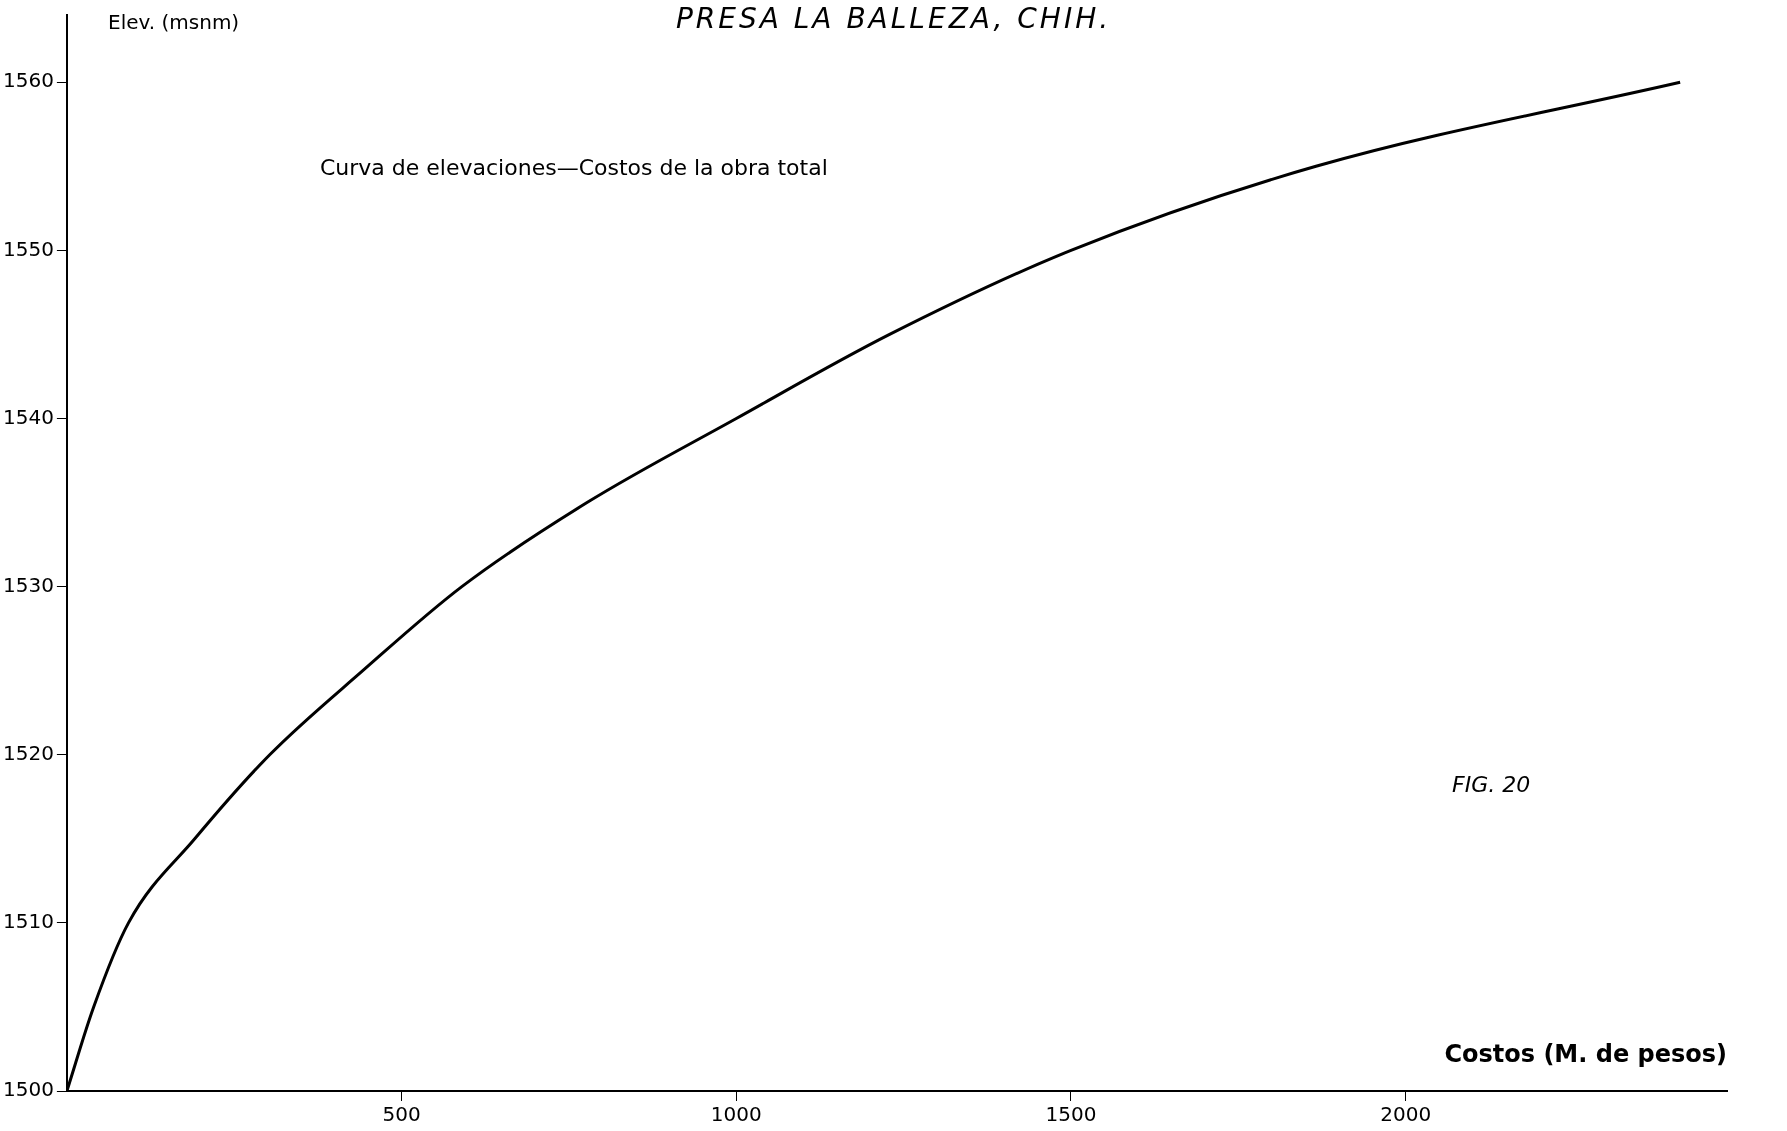  I want to click on annotation: FIG. 20, so click(1491, 784).